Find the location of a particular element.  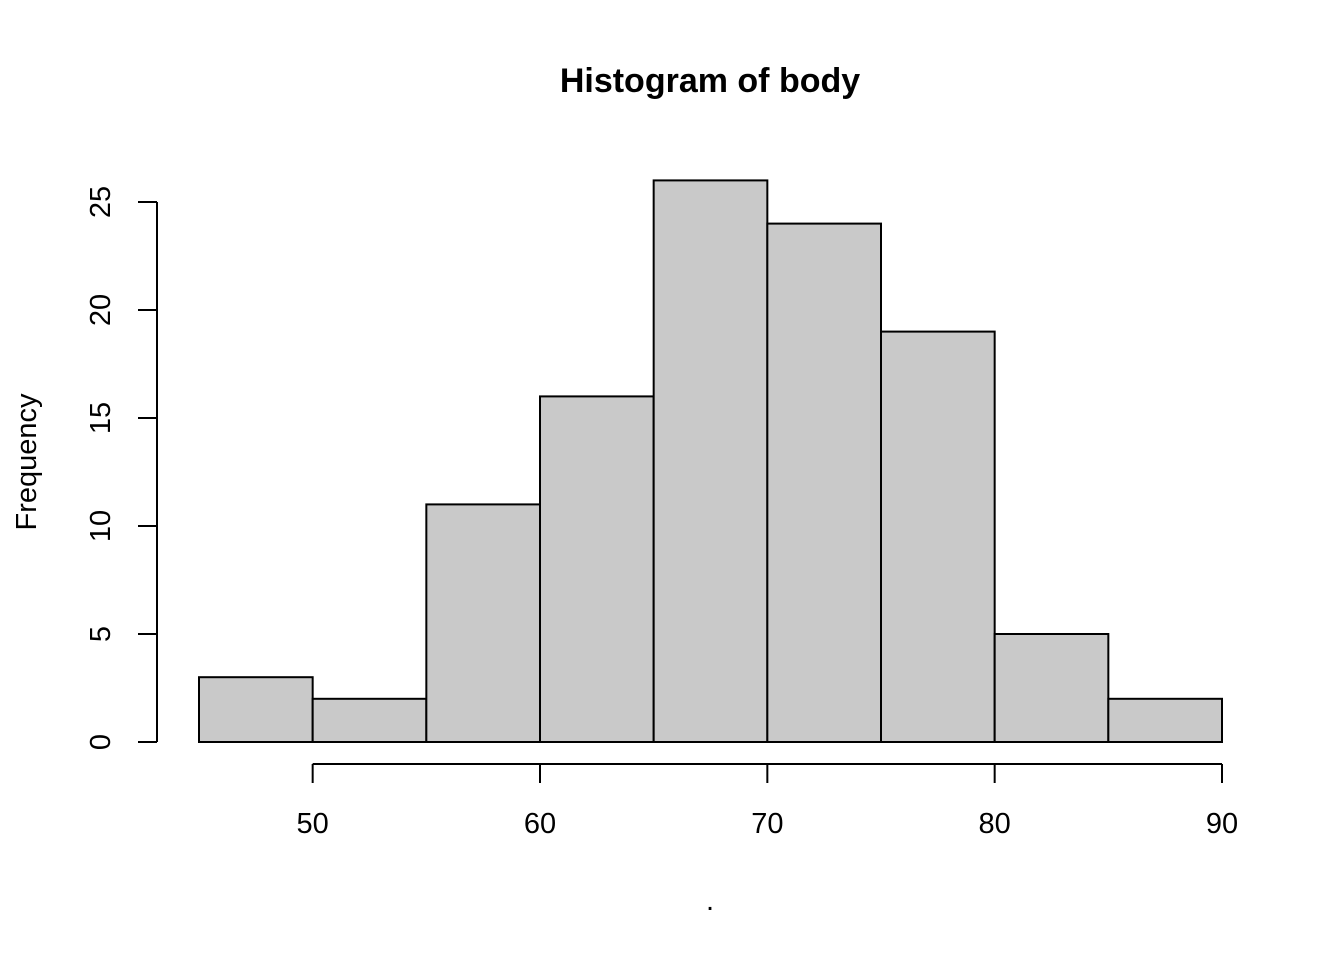

x-axis-label: . is located at coordinates (710, 901).